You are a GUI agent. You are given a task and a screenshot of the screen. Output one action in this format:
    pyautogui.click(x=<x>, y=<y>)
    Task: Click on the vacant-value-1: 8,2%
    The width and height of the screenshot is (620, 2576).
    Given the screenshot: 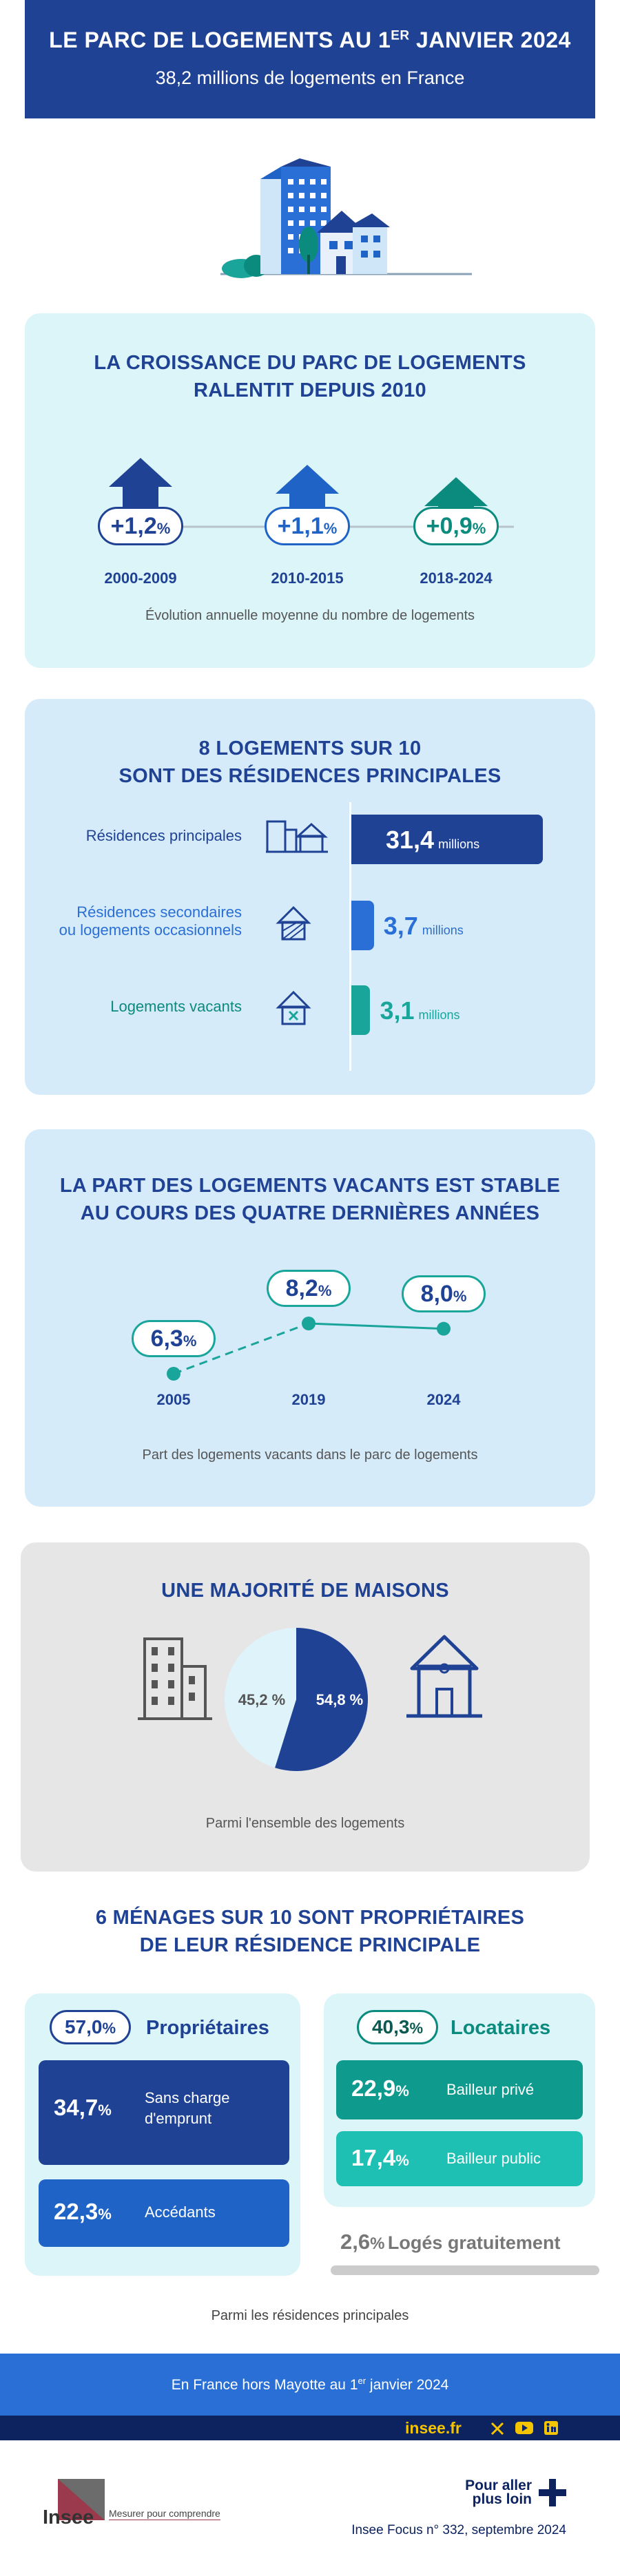 What is the action you would take?
    pyautogui.click(x=309, y=1288)
    